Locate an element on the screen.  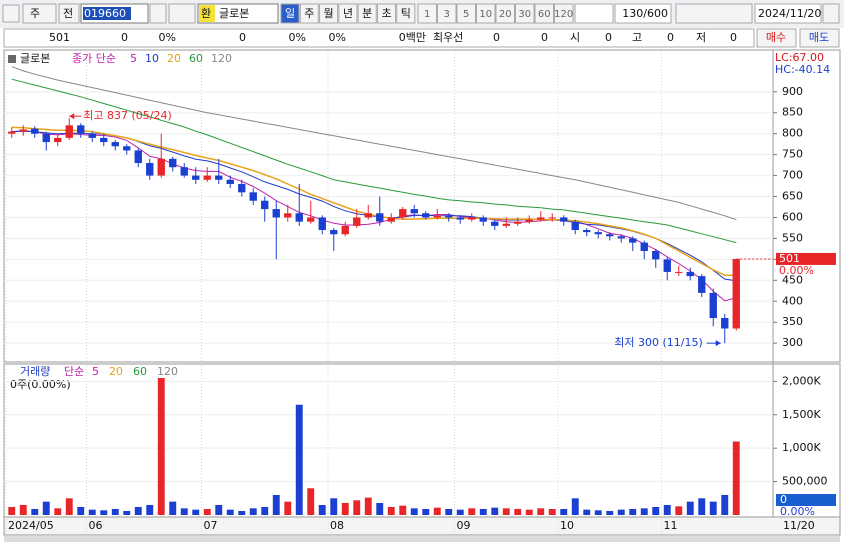
period-label: 주 is located at coordinates (309, 13).